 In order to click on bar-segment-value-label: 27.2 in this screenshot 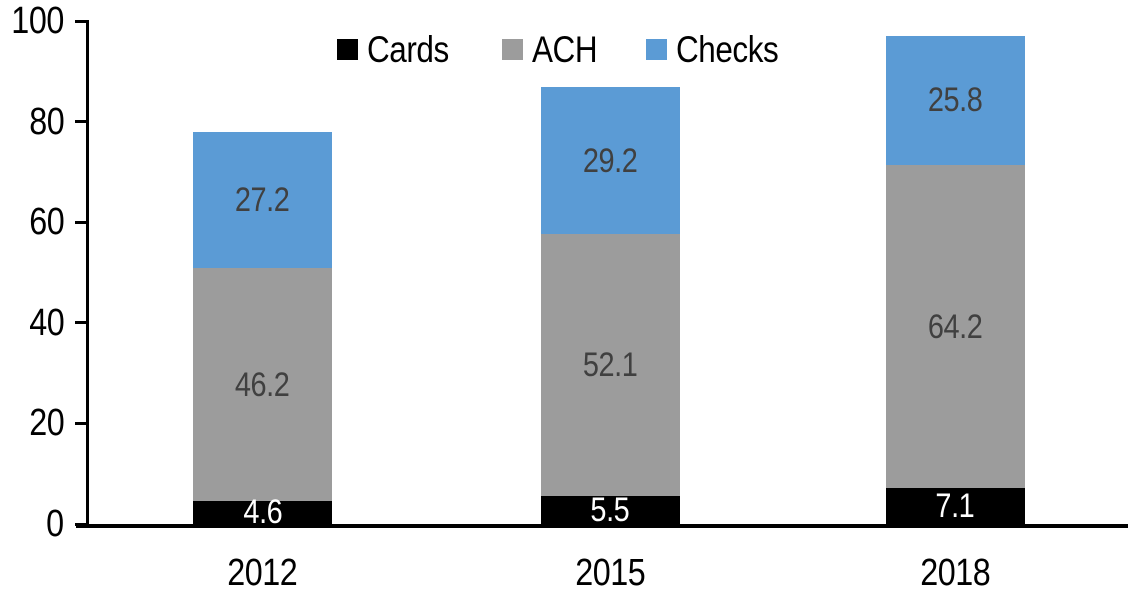, I will do `click(262, 200)`.